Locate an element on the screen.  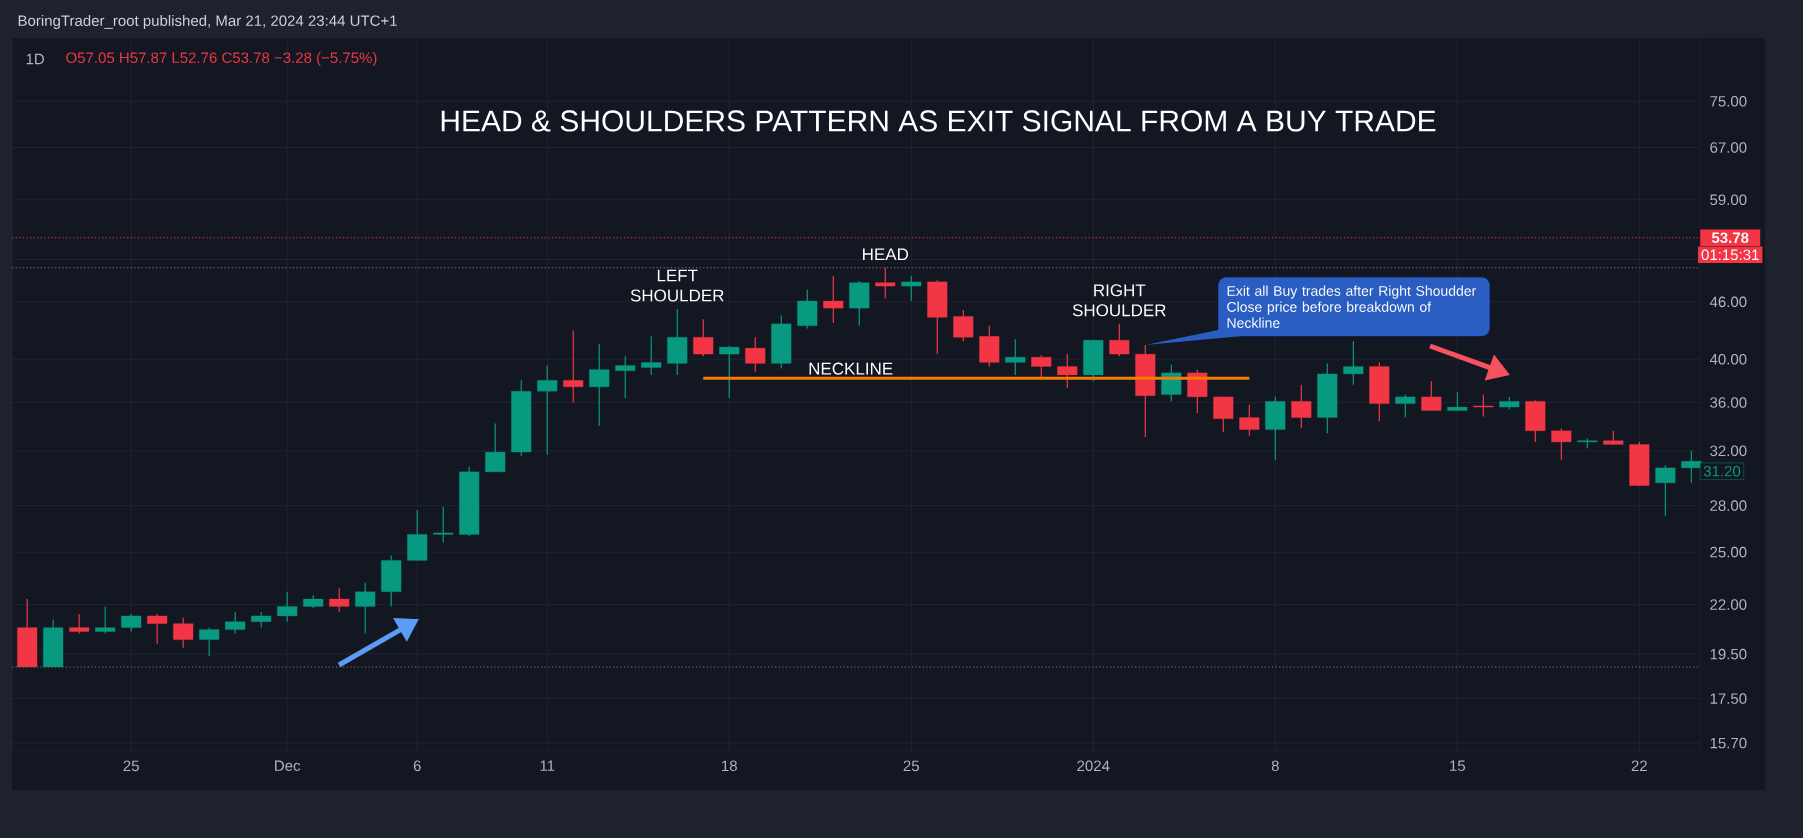
x-tick-label: 6 is located at coordinates (417, 766).